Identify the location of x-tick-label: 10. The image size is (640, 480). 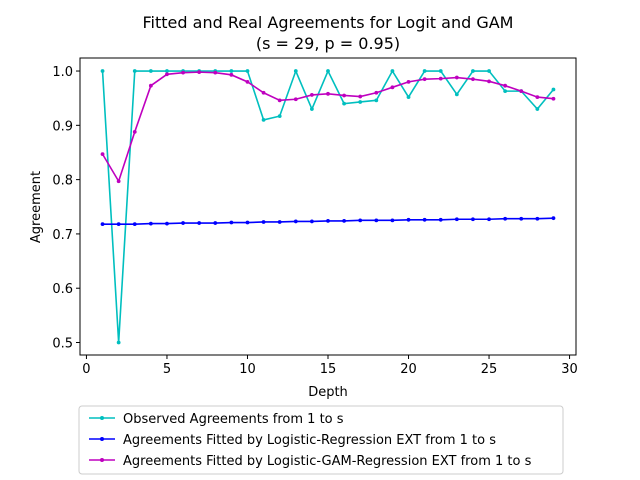
(247, 369).